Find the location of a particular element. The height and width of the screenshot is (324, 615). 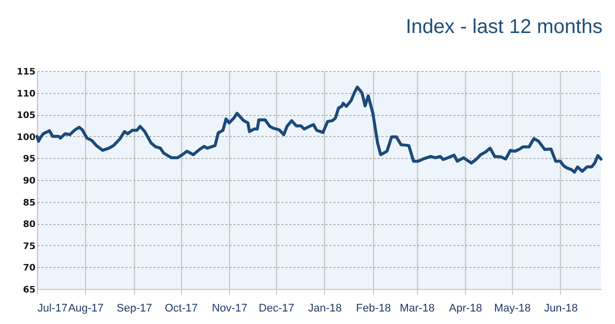

y-tick-label: 85 is located at coordinates (29, 203).